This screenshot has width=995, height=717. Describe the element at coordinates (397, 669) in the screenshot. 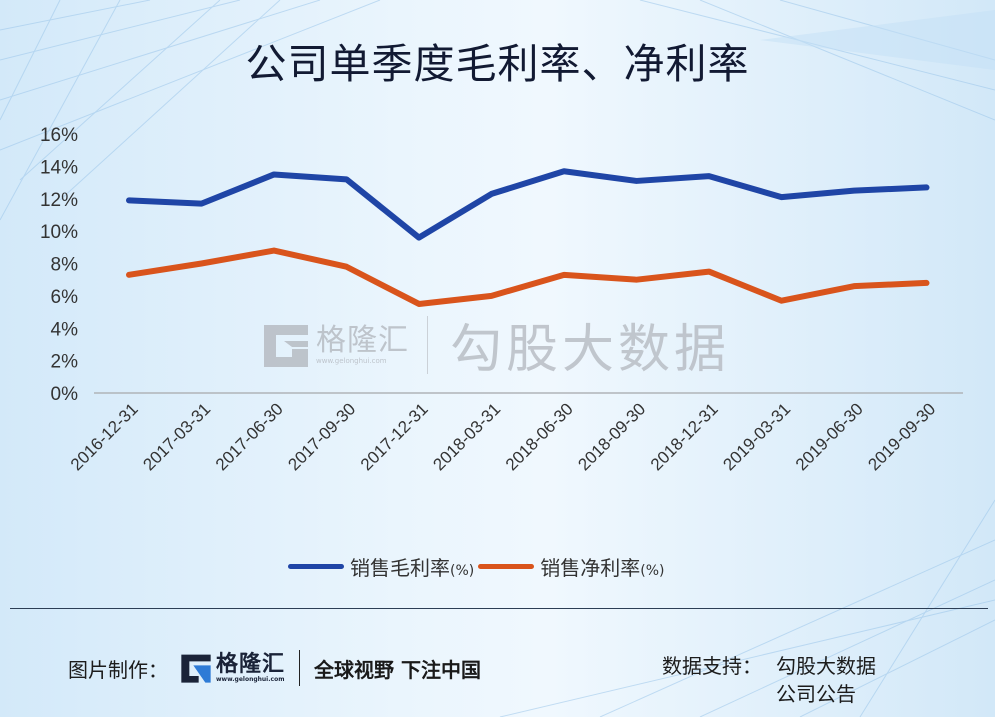

I see `footer-slogan: 全球视野 下注中国` at that location.